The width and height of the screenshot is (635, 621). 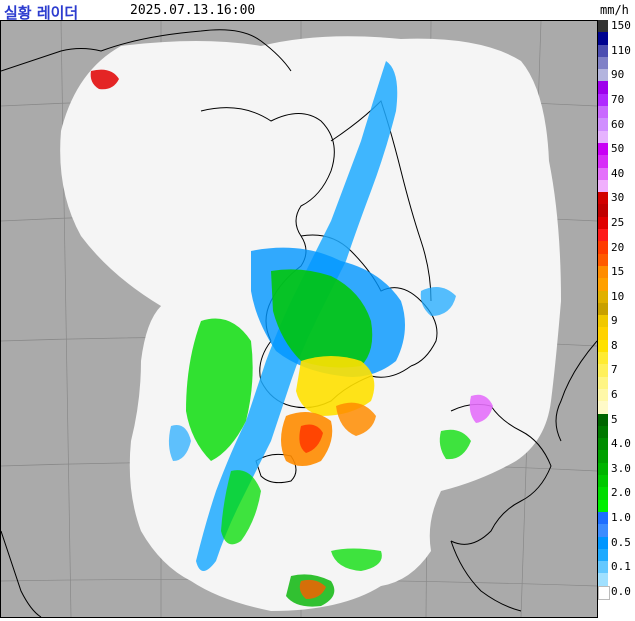 I want to click on legend-label: 5, so click(x=614, y=419).